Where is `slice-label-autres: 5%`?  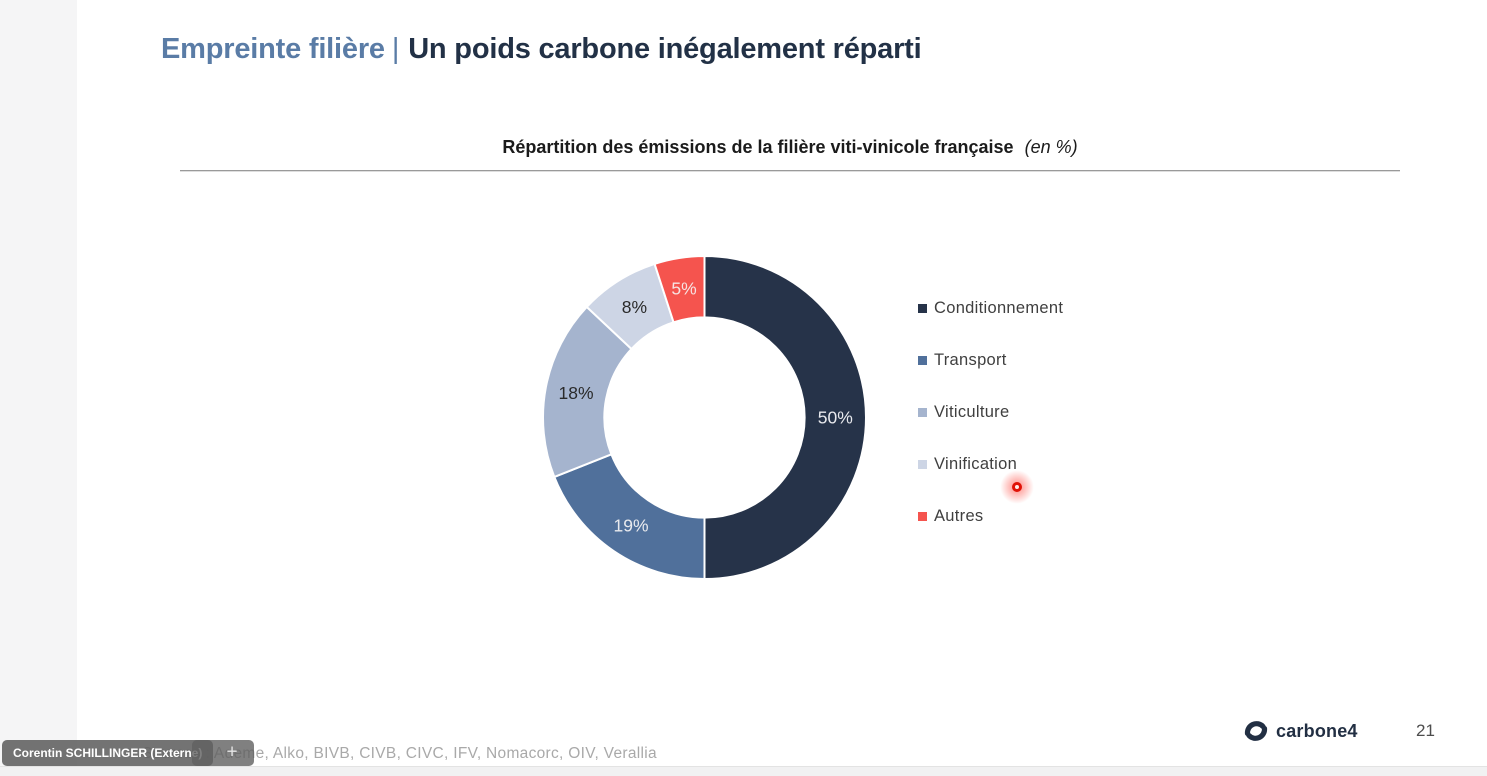
slice-label-autres: 5% is located at coordinates (683, 288).